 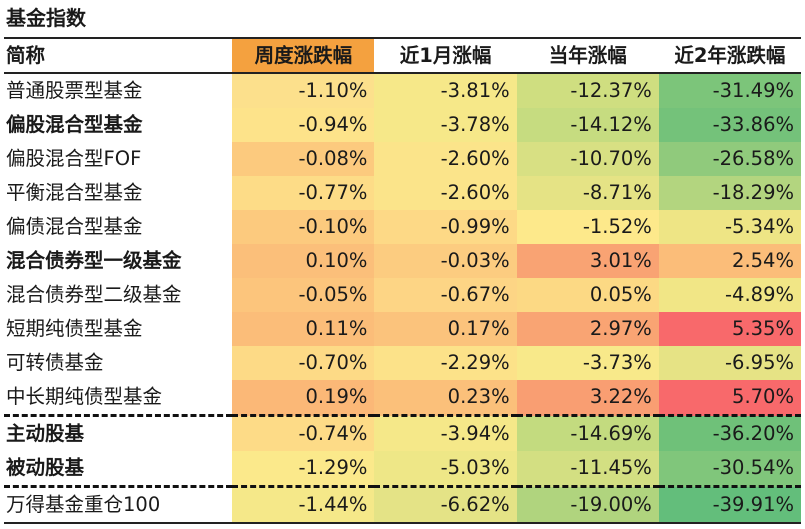 What do you see at coordinates (55, 362) in the screenshot?
I see `fund-name-cell: 可转债基金` at bounding box center [55, 362].